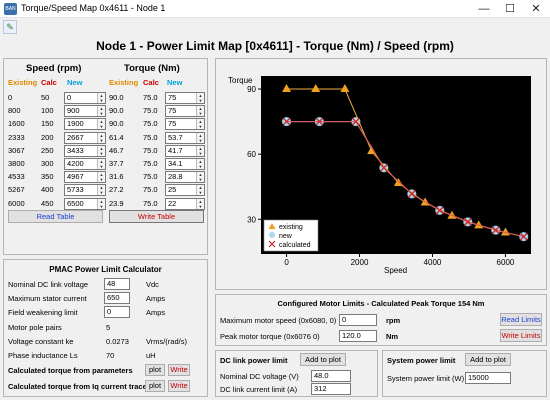 Image resolution: width=550 pixels, height=400 pixels. What do you see at coordinates (185, 137) in the screenshot?
I see `torque-new-input: 53.7 ▲ ▼` at bounding box center [185, 137].